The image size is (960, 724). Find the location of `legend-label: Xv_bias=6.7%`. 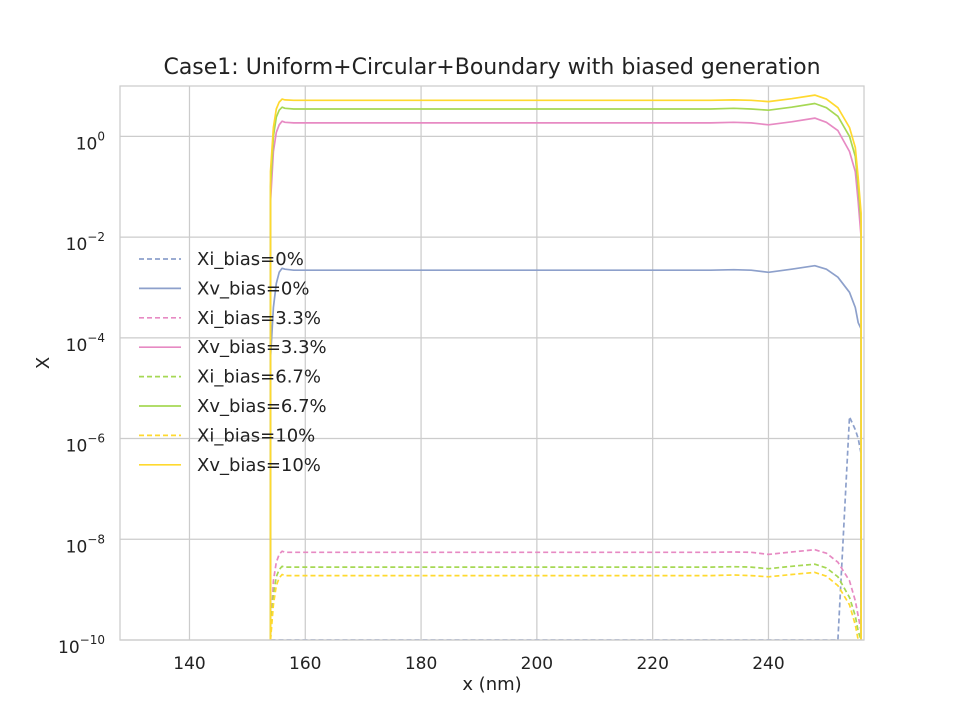

legend-label: Xv_bias=6.7% is located at coordinates (262, 406).